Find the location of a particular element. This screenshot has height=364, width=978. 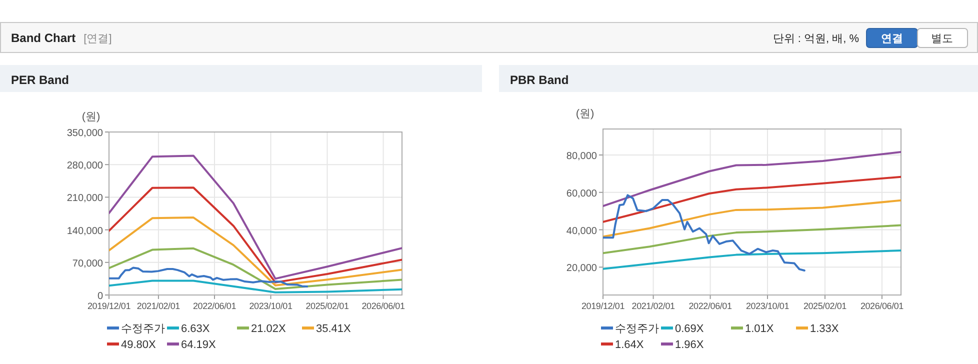

y-tick-label: 60,000 is located at coordinates (582, 194).